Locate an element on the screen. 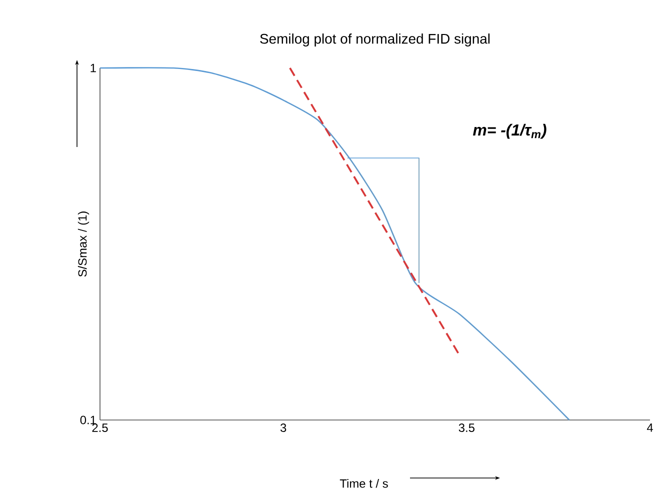 The image size is (655, 497). x-tick-label: 3 is located at coordinates (283, 428).